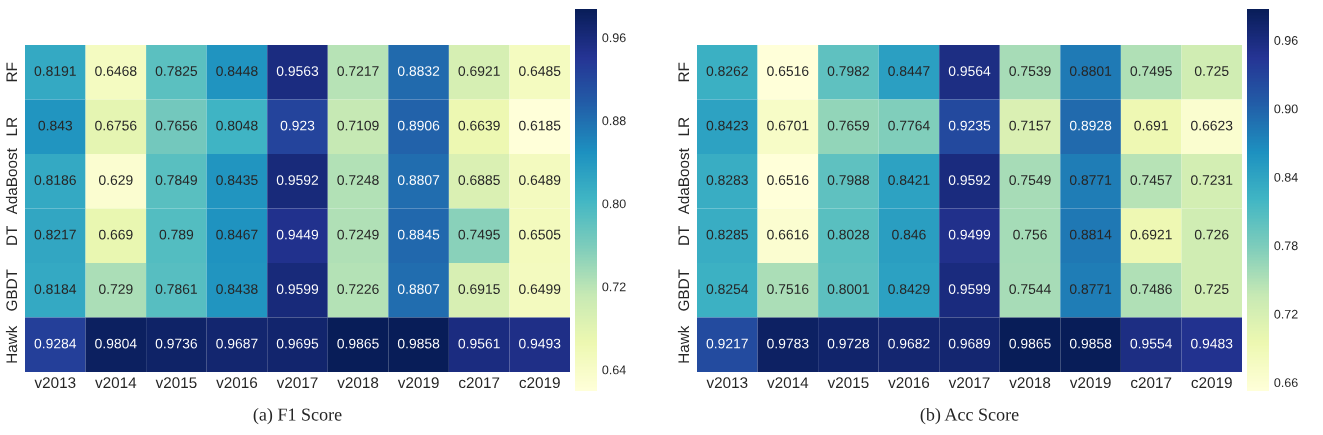  What do you see at coordinates (237, 234) in the screenshot?
I see `data-label: 0.8467` at bounding box center [237, 234].